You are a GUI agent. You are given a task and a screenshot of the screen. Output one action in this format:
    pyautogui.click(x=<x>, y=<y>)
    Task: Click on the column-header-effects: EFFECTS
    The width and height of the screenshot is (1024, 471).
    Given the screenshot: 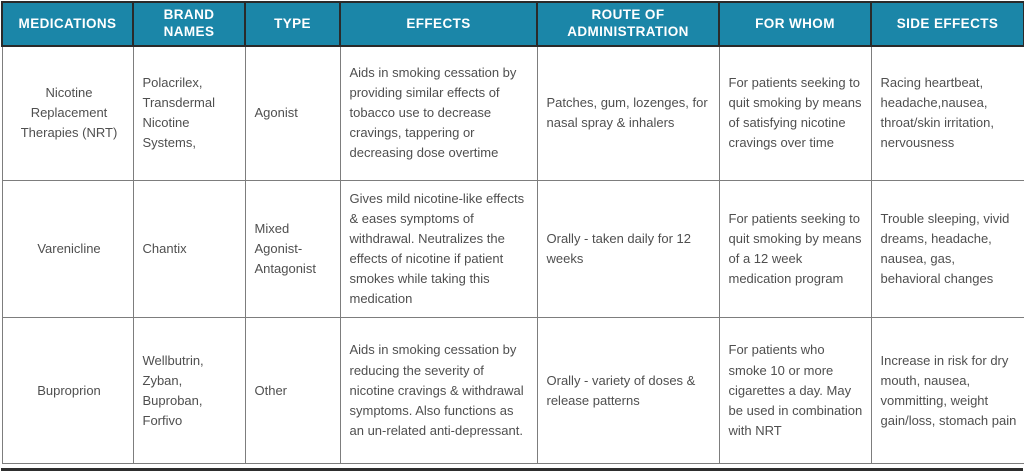 What is the action you would take?
    pyautogui.click(x=438, y=24)
    